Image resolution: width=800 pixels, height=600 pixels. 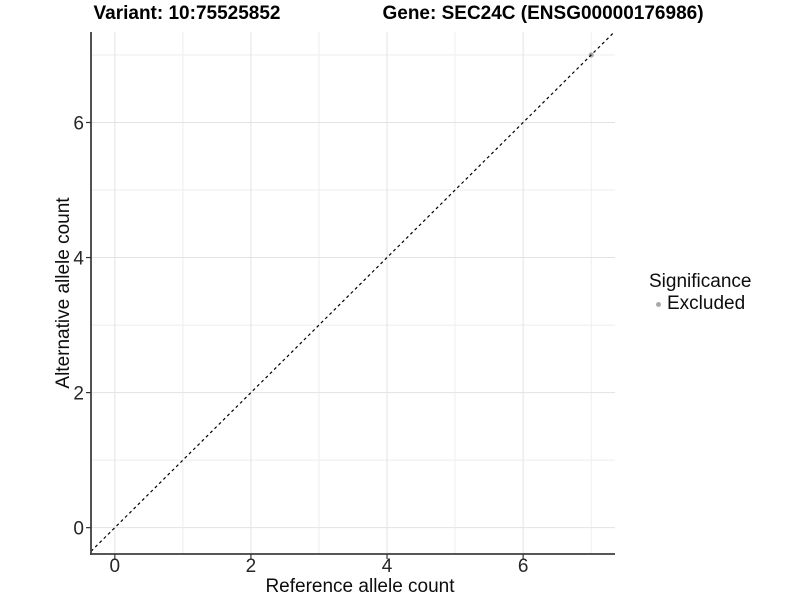 I want to click on y-tick-label: 2, so click(x=78, y=394).